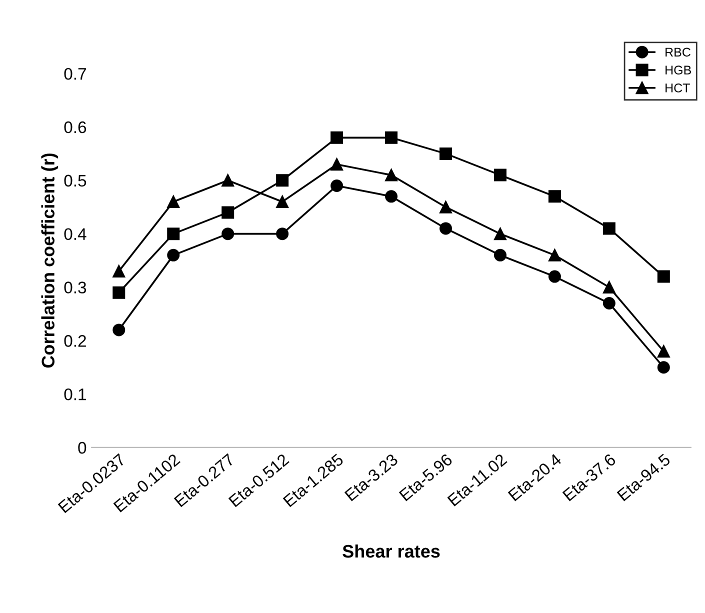 This screenshot has width=705, height=613. What do you see at coordinates (75, 394) in the screenshot?
I see `y-tick-label: 0.1` at bounding box center [75, 394].